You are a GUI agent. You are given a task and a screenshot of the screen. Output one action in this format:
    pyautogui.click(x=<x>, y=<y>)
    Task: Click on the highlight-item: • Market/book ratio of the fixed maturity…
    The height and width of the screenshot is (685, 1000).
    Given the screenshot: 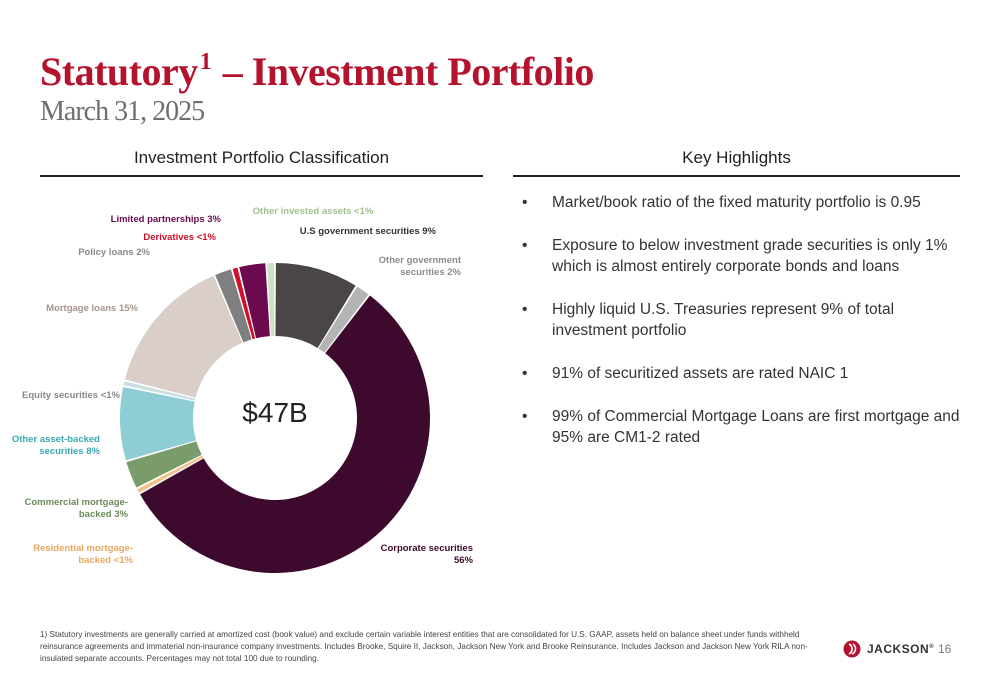 What is the action you would take?
    pyautogui.click(x=742, y=202)
    